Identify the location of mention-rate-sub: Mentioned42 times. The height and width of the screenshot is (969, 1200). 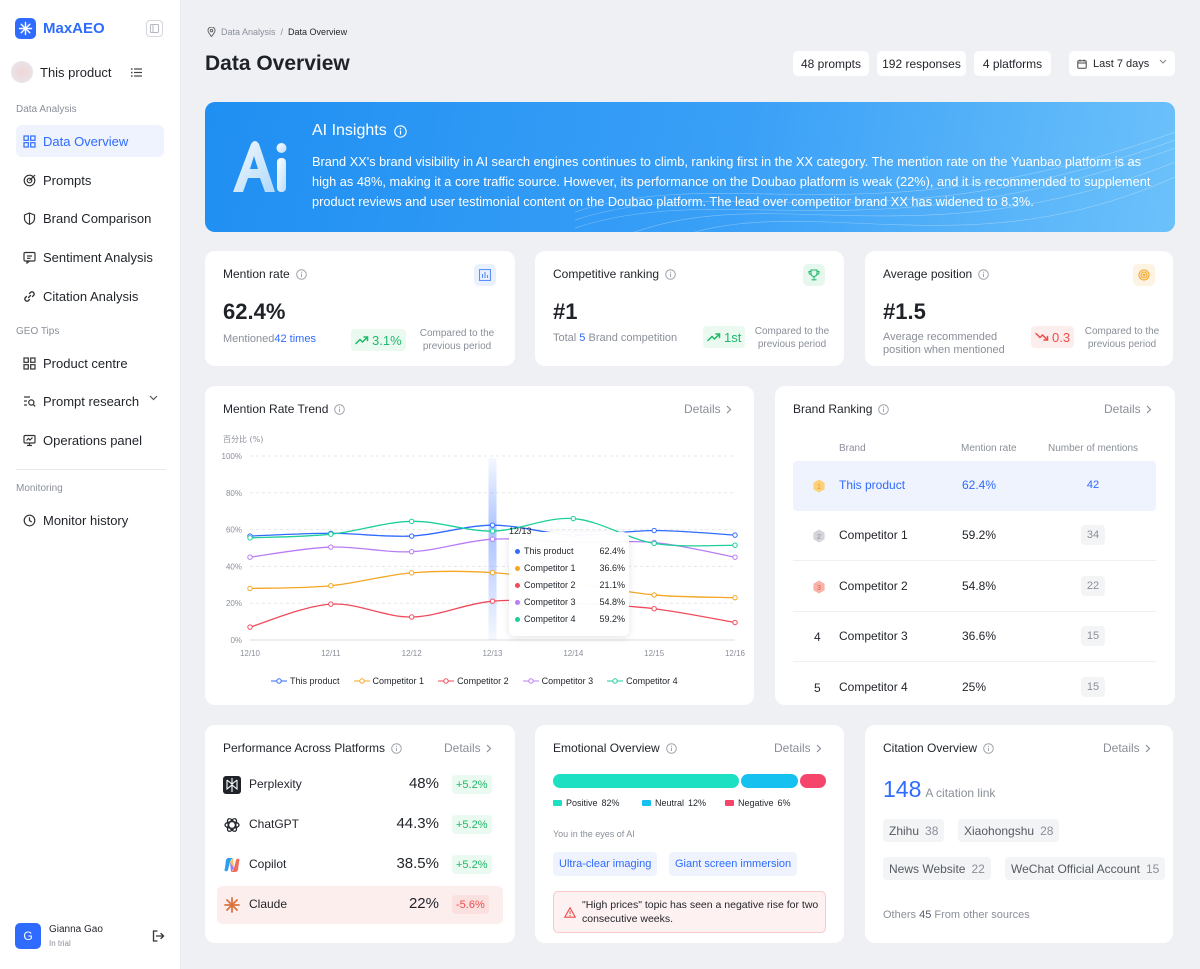
(269, 339).